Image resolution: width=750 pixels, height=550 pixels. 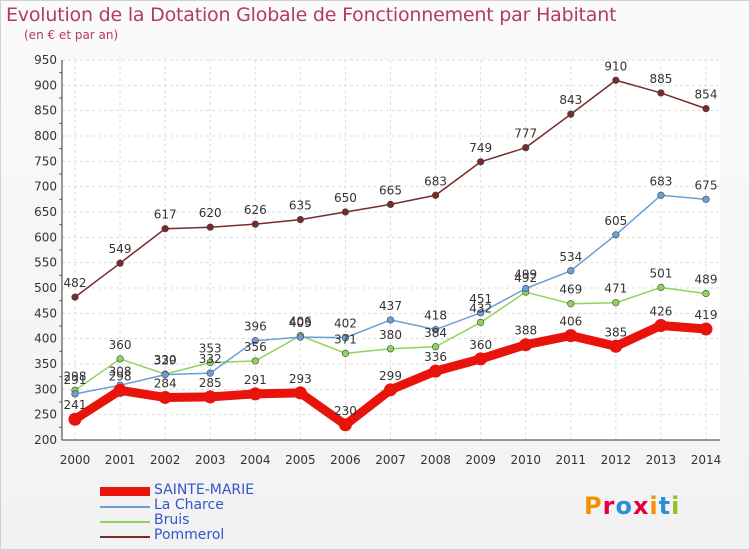 I want to click on data-label-pommerol: 749, so click(x=480, y=148).